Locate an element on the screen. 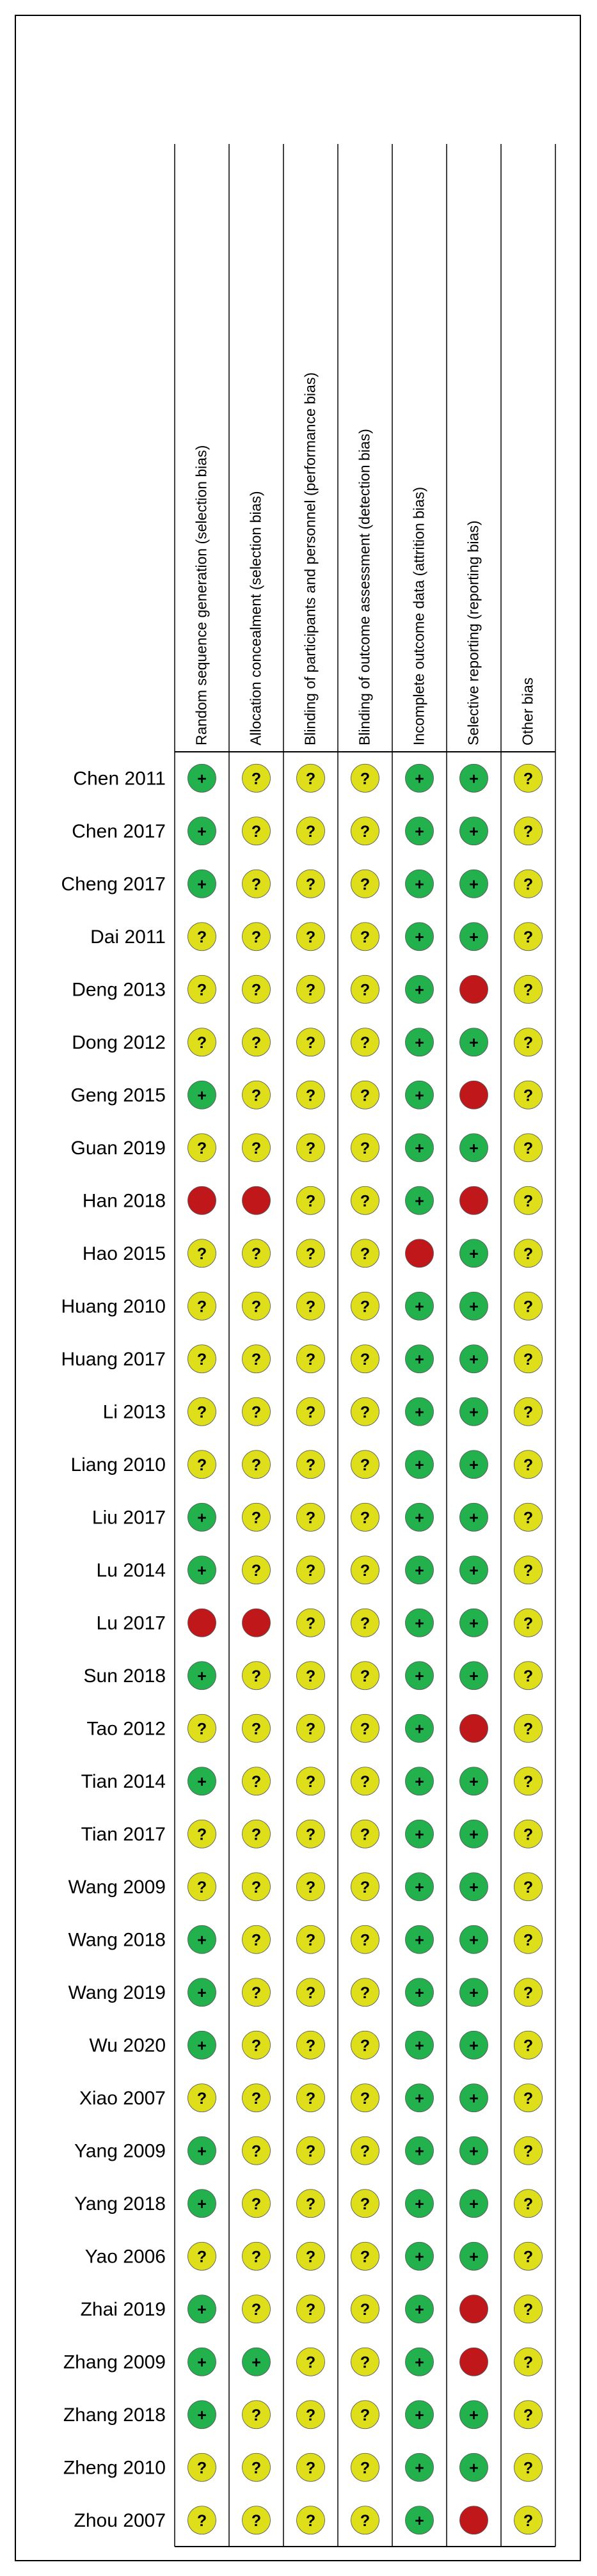  study-label: Liu 2017 is located at coordinates (129, 1518).